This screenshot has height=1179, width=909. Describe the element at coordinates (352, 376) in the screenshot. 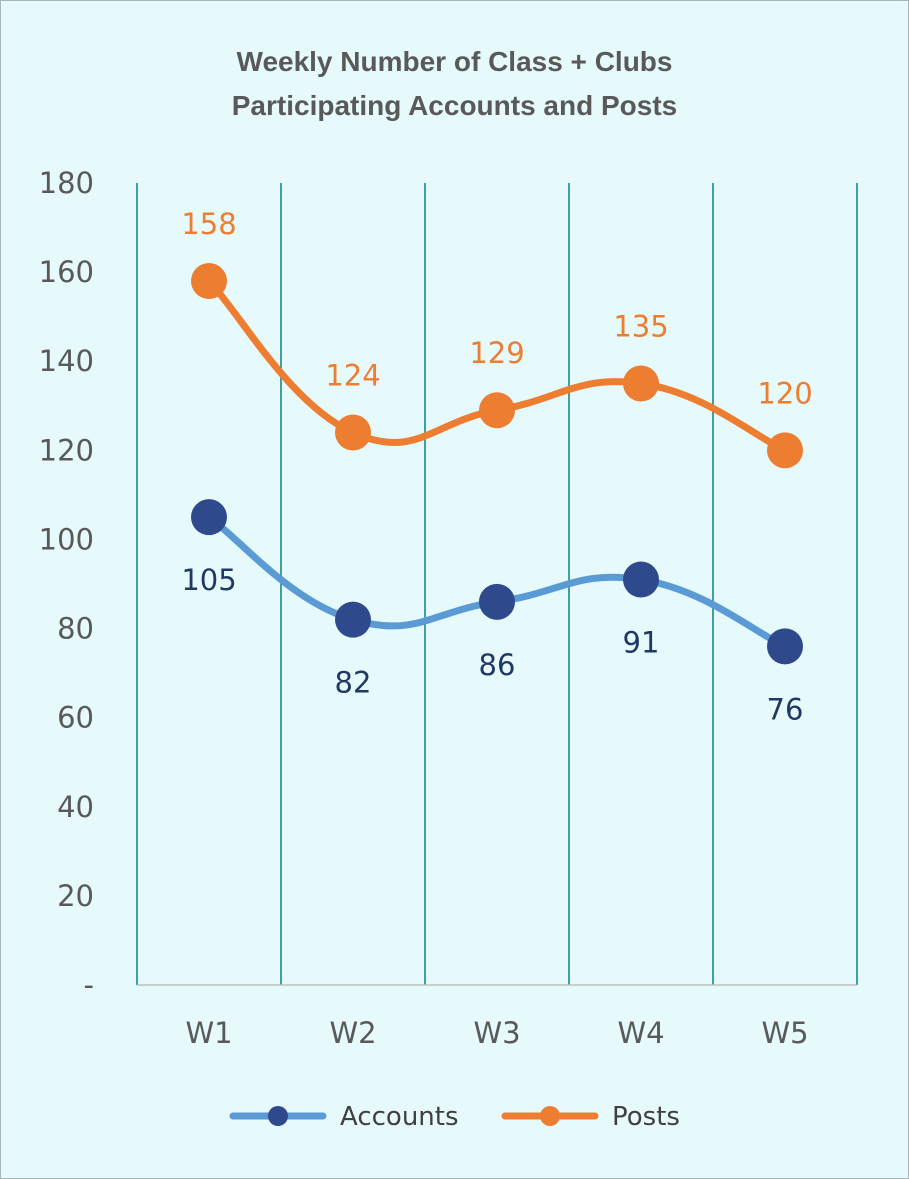

I see `data-label-posts: 124` at that location.